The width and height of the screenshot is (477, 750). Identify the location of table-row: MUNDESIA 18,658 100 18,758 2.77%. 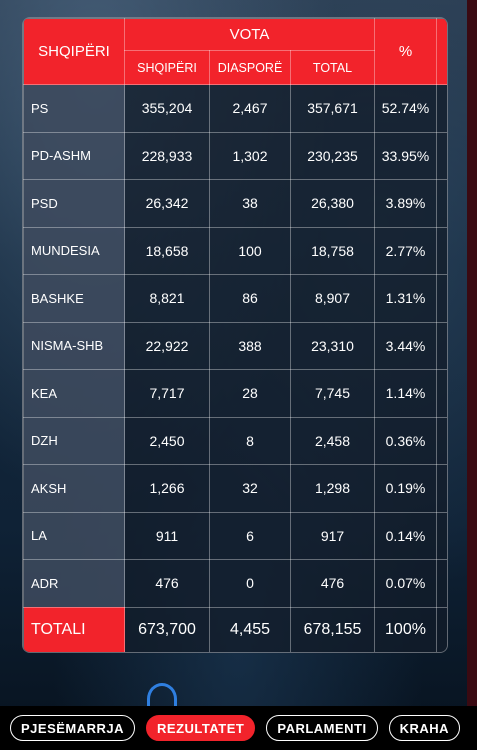
(235, 250).